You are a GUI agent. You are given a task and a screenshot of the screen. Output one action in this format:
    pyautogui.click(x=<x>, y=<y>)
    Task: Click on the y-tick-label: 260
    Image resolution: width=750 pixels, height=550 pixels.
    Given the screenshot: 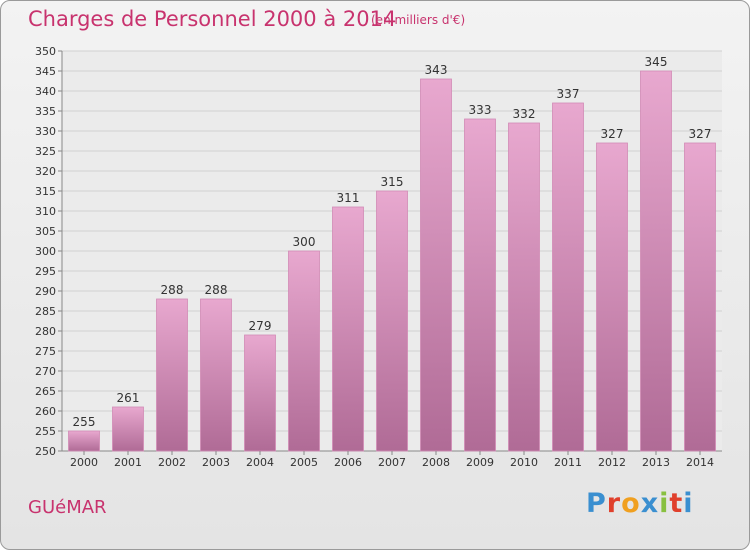 What is the action you would take?
    pyautogui.click(x=45, y=411)
    